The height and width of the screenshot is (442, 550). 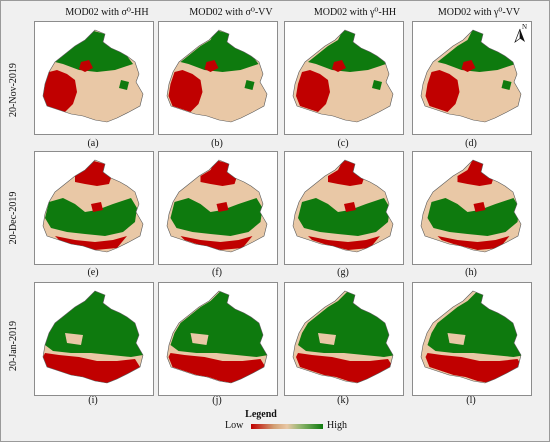 I want to click on caption-a: (a), so click(x=93, y=143).